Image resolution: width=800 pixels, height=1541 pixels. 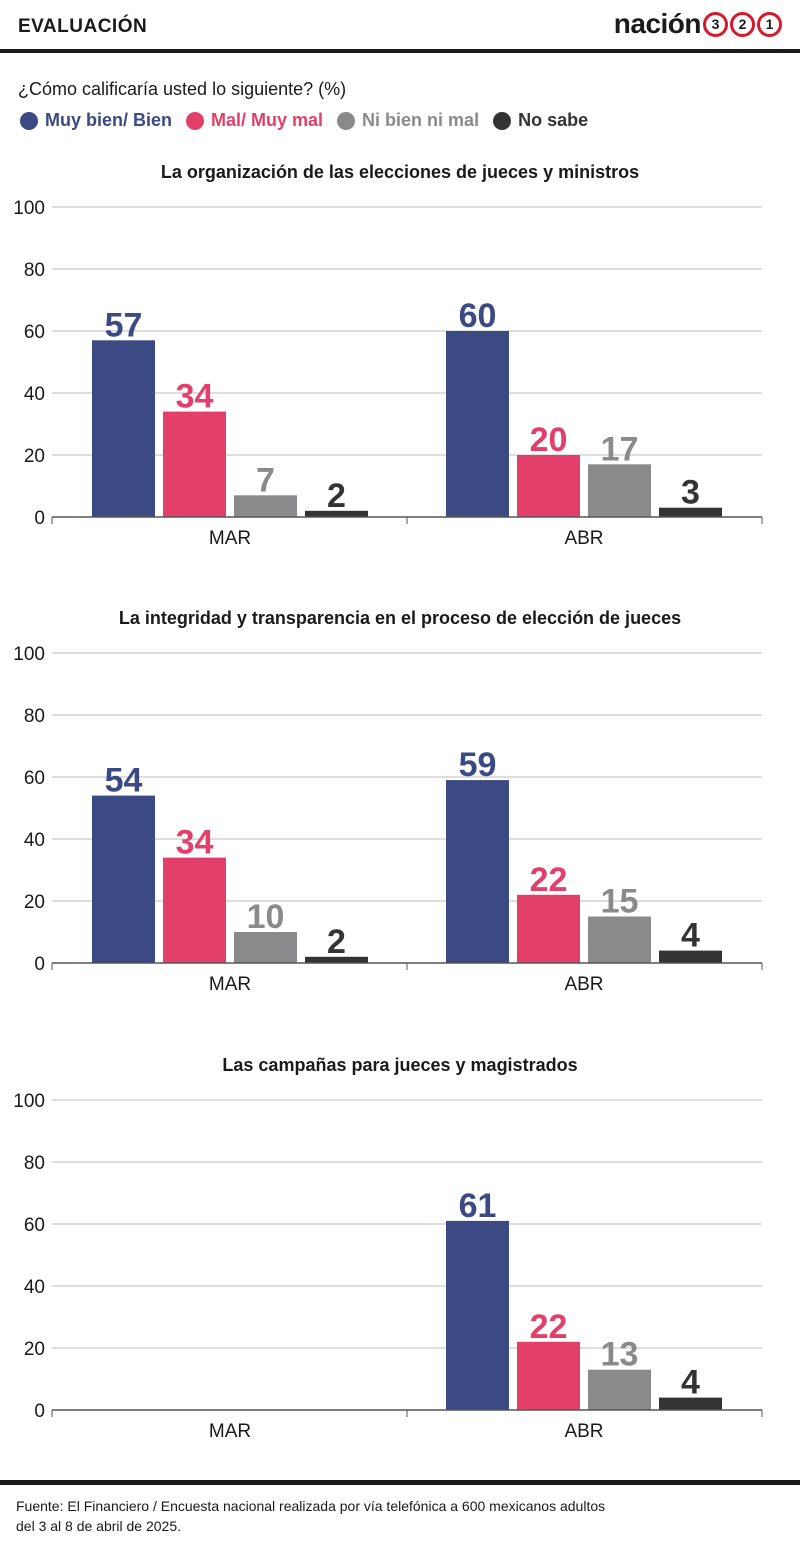 I want to click on legend-label: Mal/ Muy mal, so click(x=267, y=120).